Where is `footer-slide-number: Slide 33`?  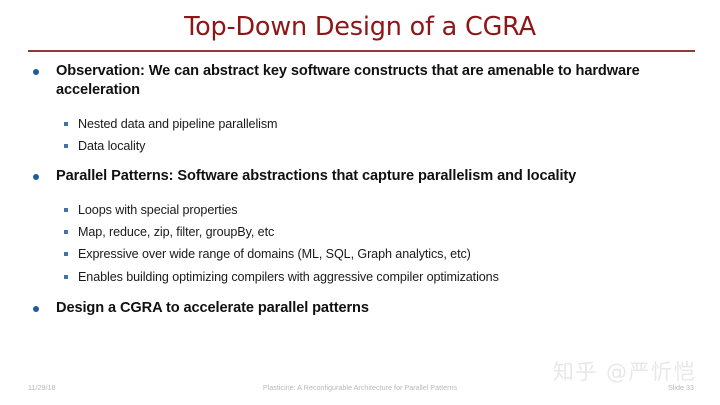
footer-slide-number: Slide 33 is located at coordinates (681, 387).